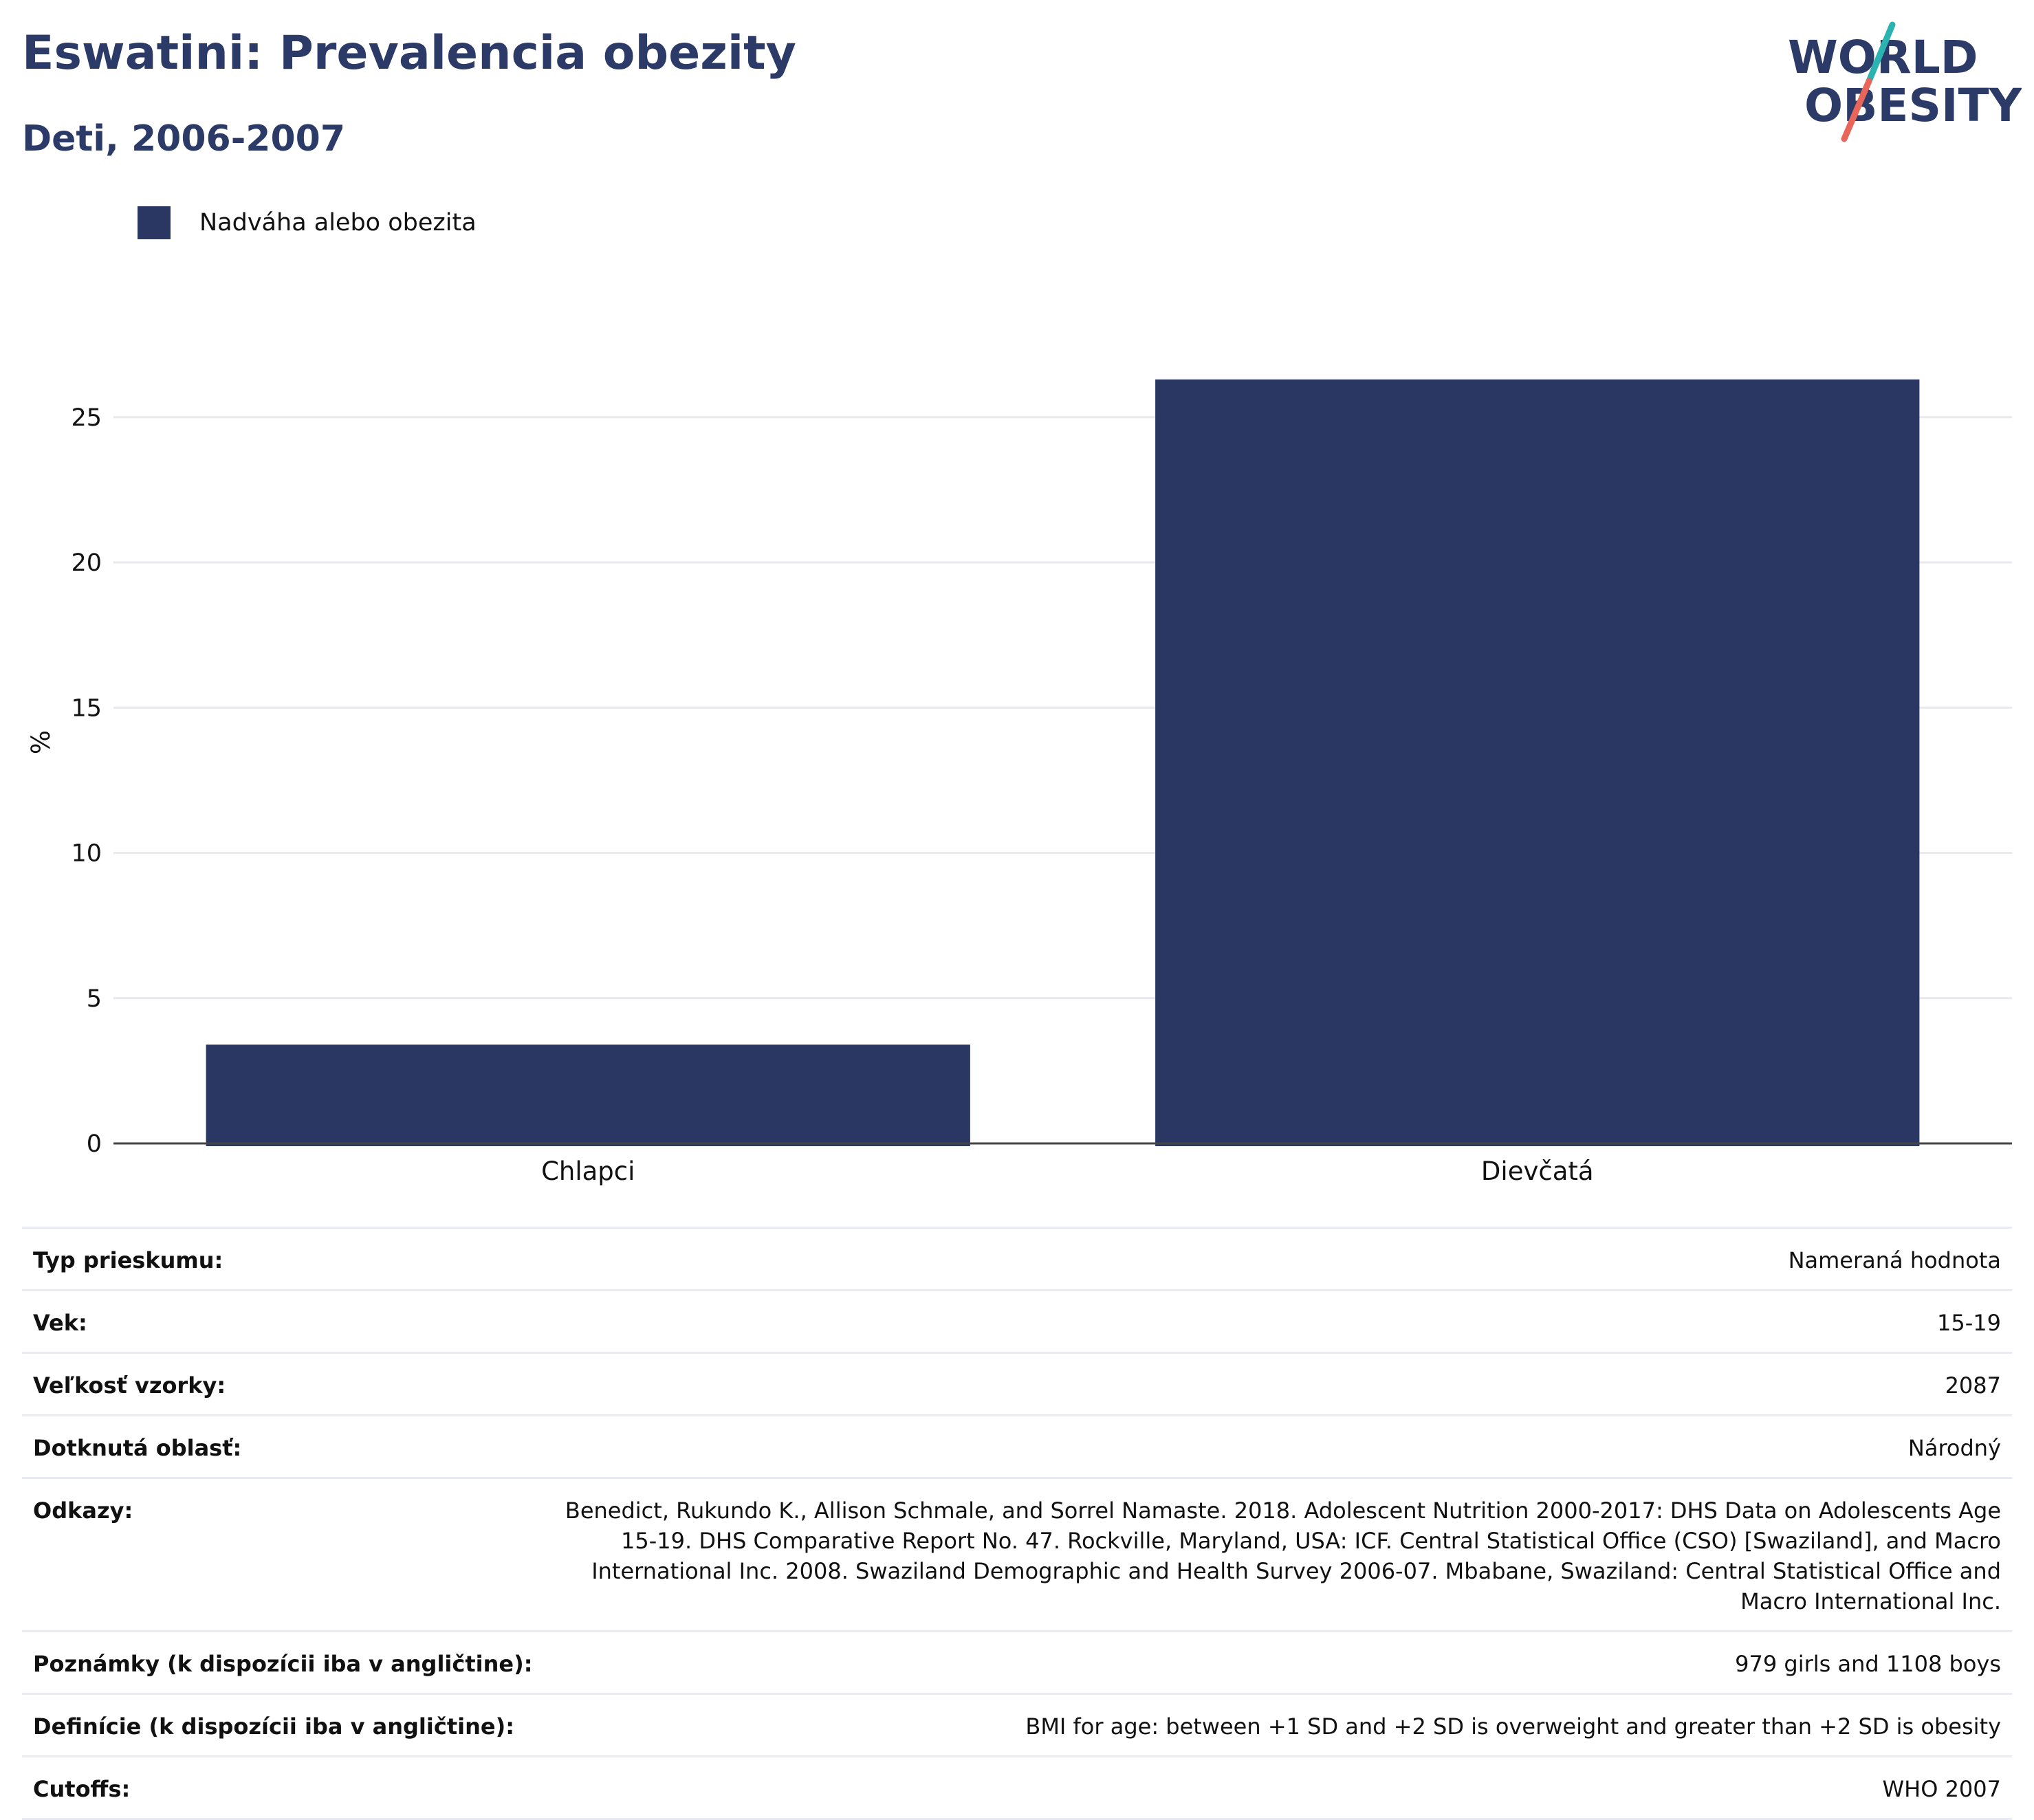  Describe the element at coordinates (1856, 110) in the screenshot. I see `logo-slash-bottom` at that location.